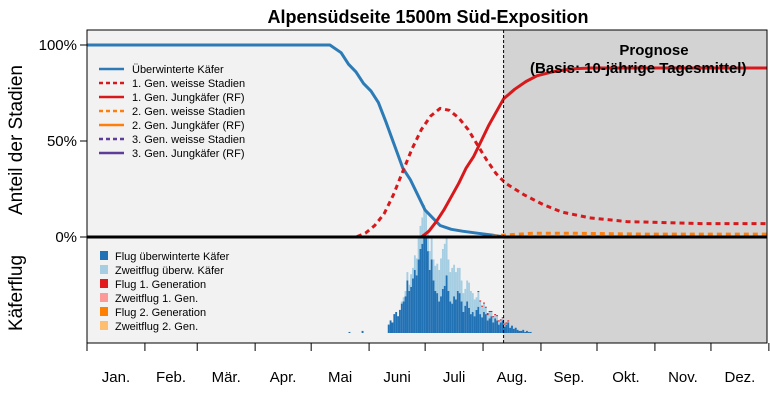 The height and width of the screenshot is (405, 770). I want to click on chart-title: Alpensüdseite 1500m Süd-Exposition, so click(427, 17).